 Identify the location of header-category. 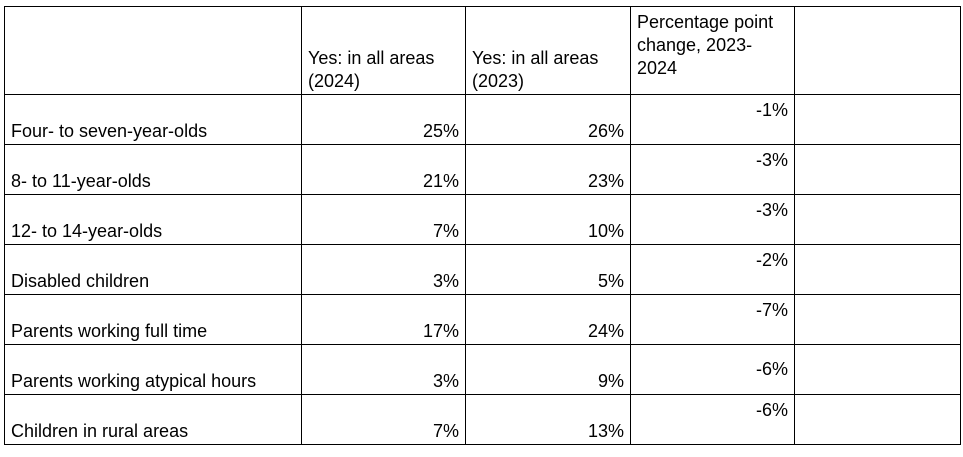
(153, 50).